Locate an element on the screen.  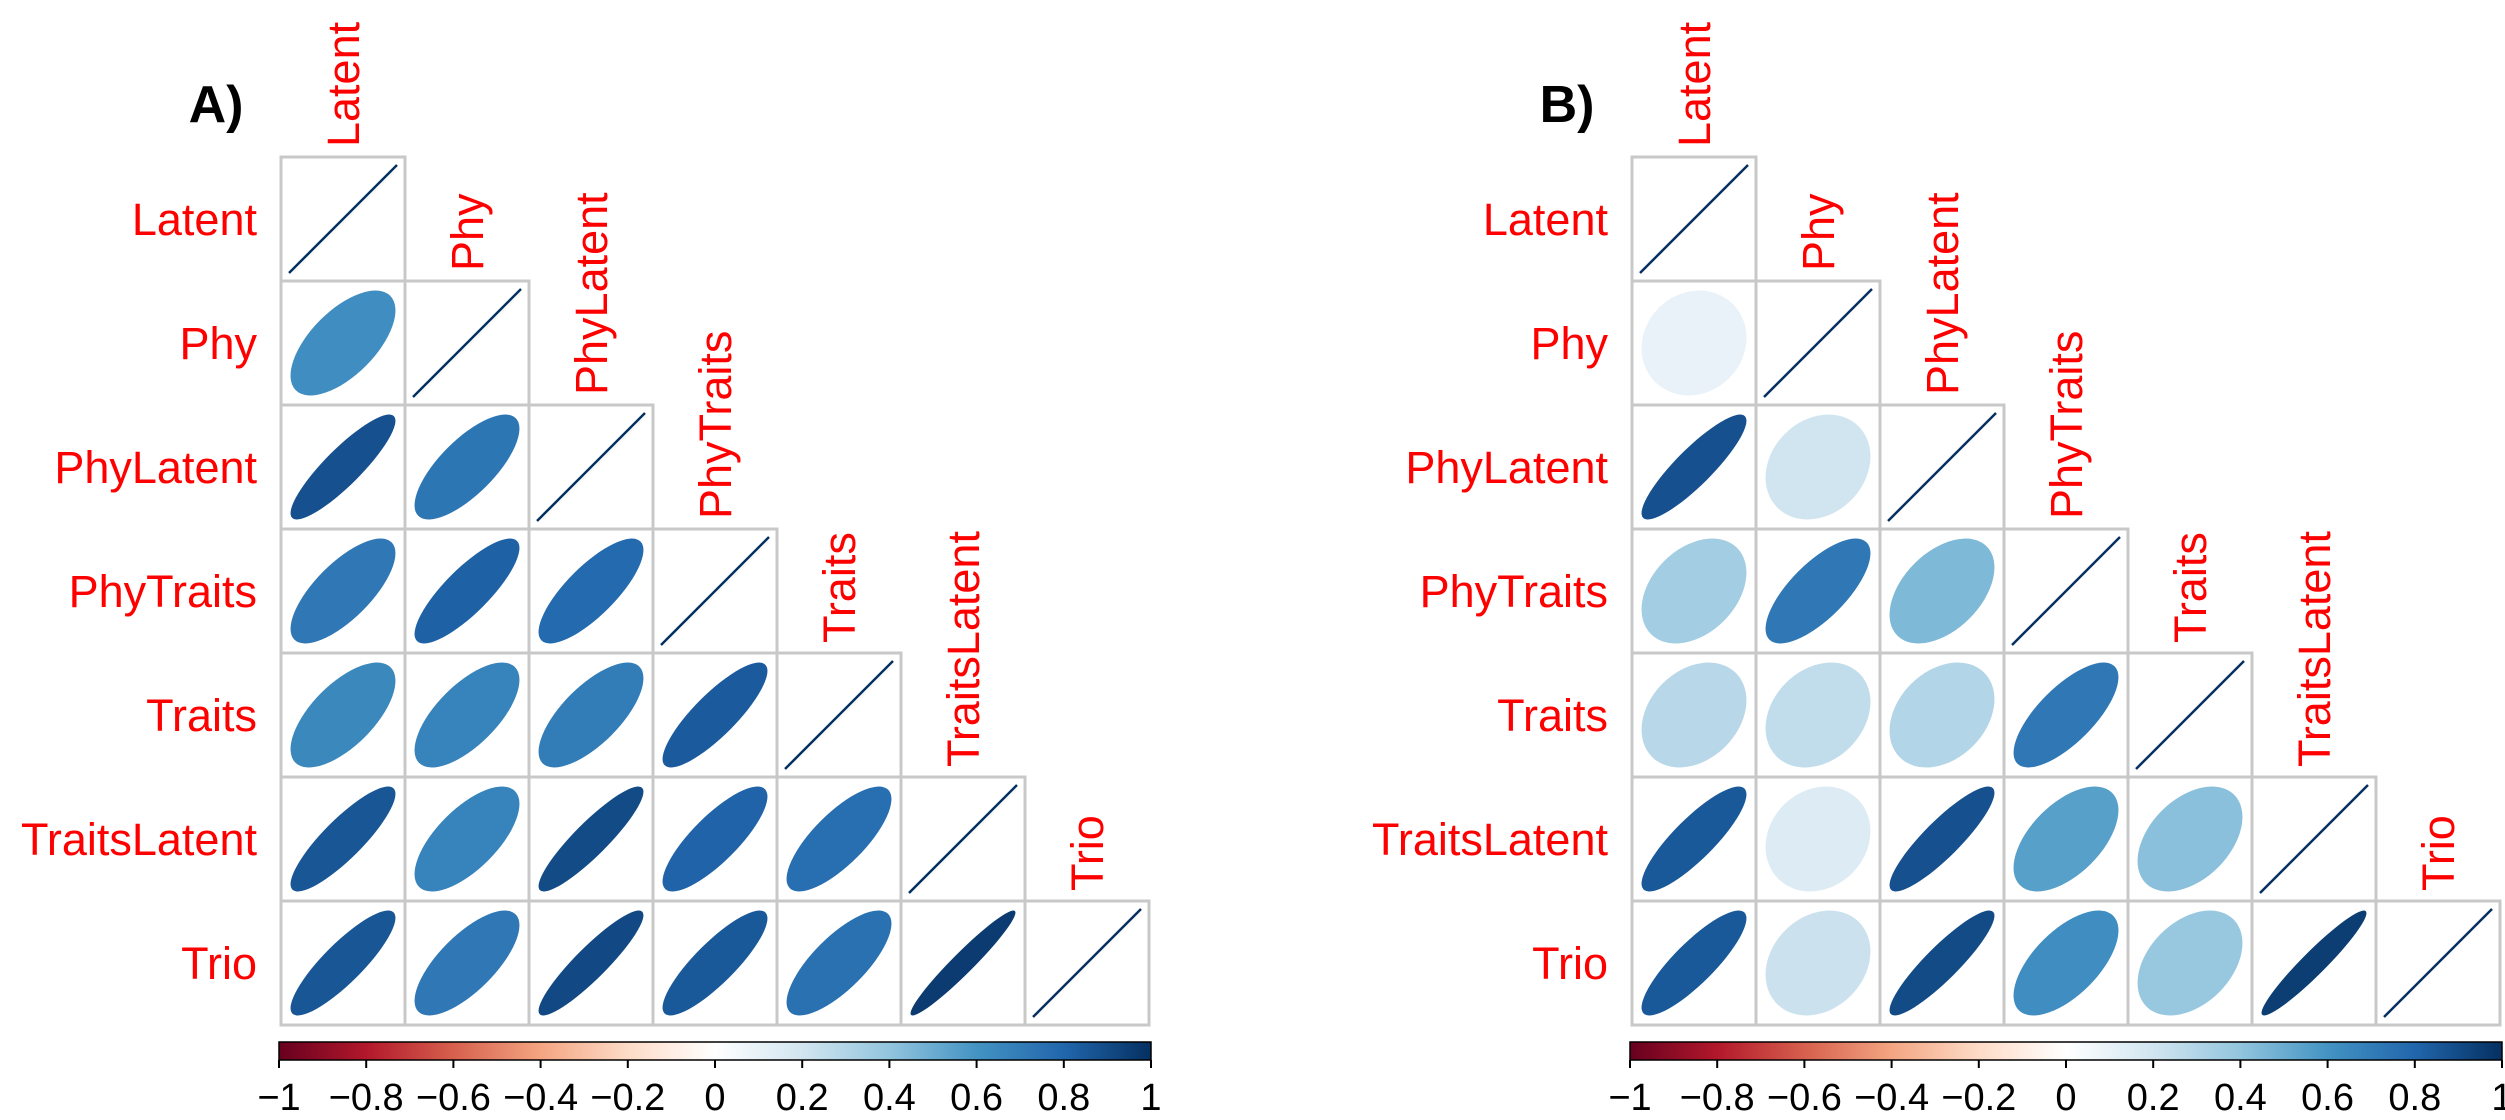
cell-traits-phytraits is located at coordinates (715, 715).